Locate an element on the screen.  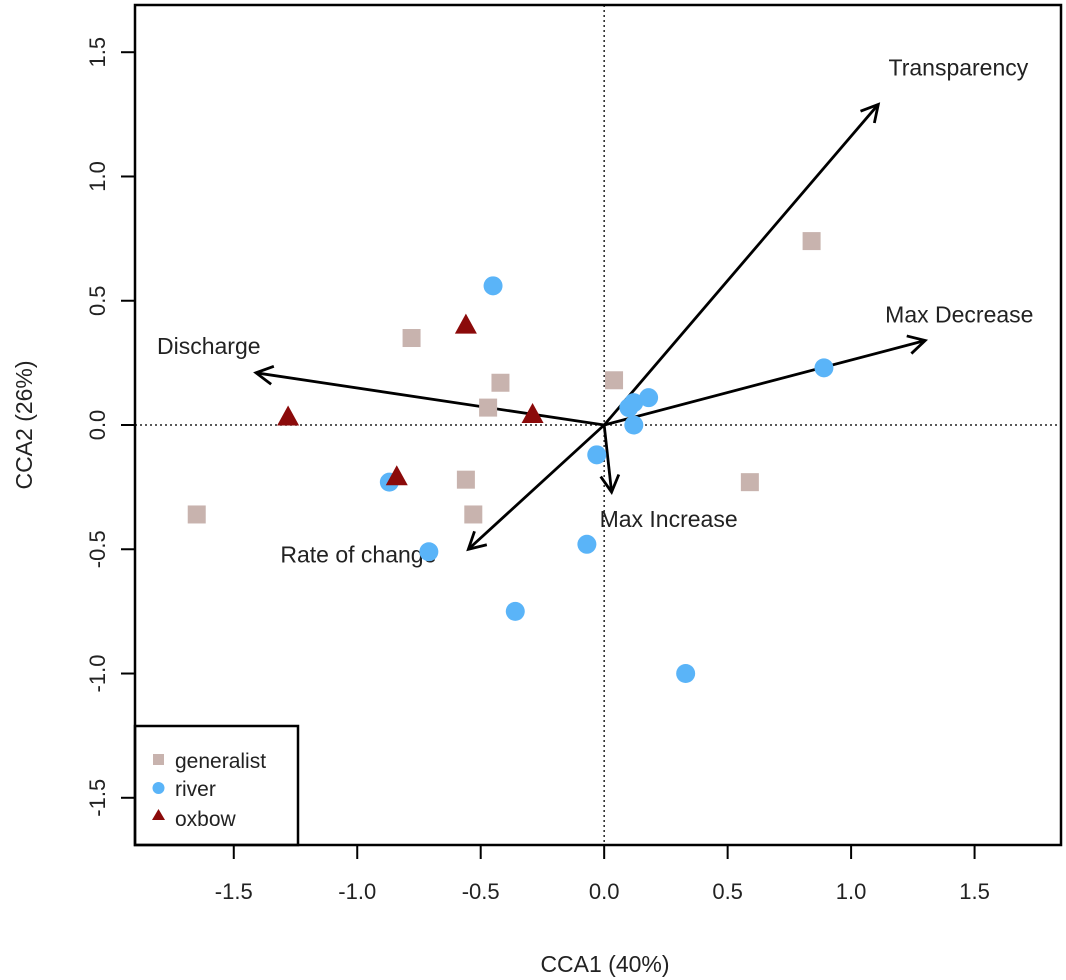
x-tick-label: -1.0 is located at coordinates (357, 891).